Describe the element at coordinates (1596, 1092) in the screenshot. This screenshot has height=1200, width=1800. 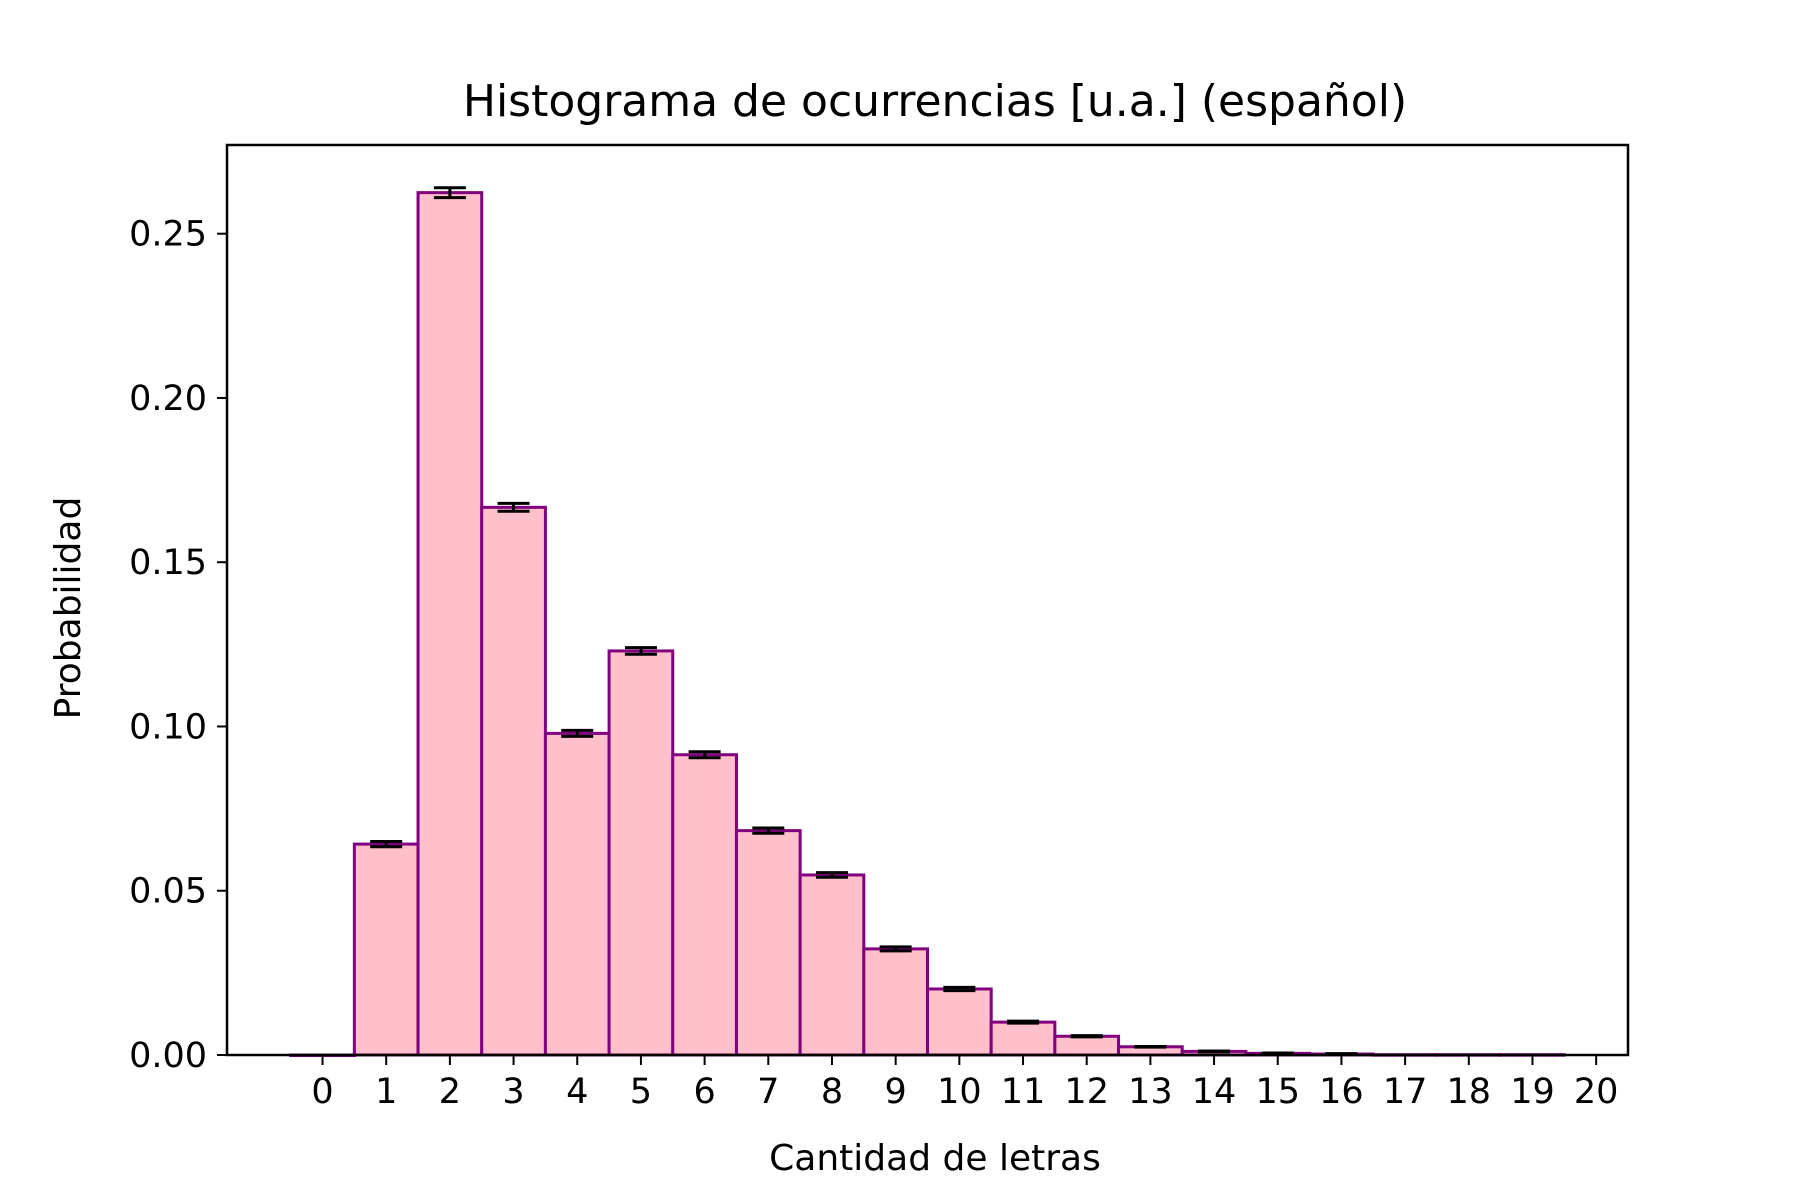
I see `x-tick-label: 20` at that location.